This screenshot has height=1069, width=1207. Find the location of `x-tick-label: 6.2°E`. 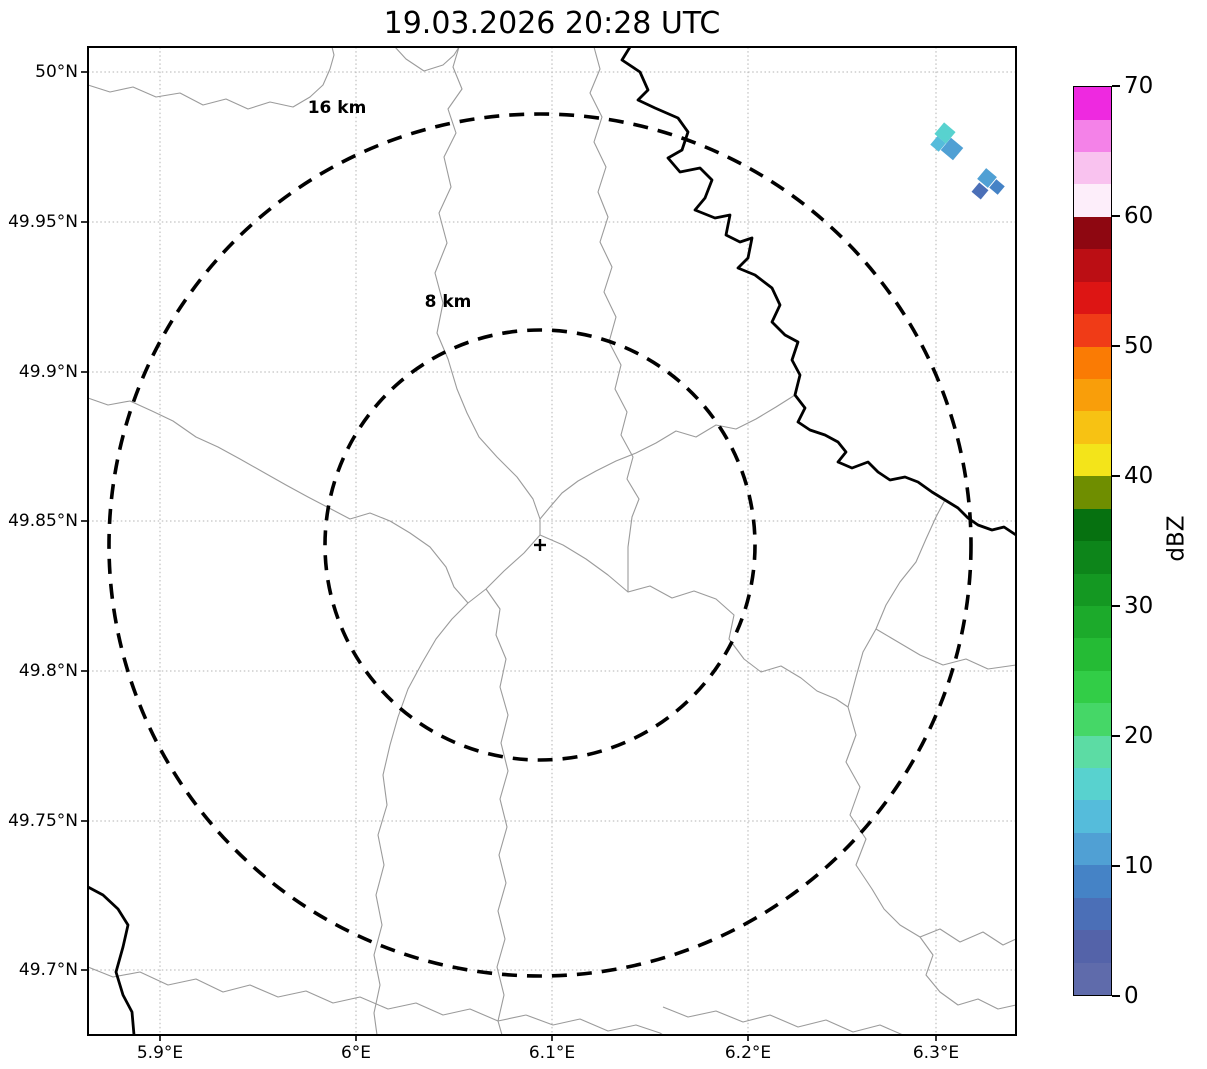

x-tick-label: 6.2°E is located at coordinates (748, 1053).